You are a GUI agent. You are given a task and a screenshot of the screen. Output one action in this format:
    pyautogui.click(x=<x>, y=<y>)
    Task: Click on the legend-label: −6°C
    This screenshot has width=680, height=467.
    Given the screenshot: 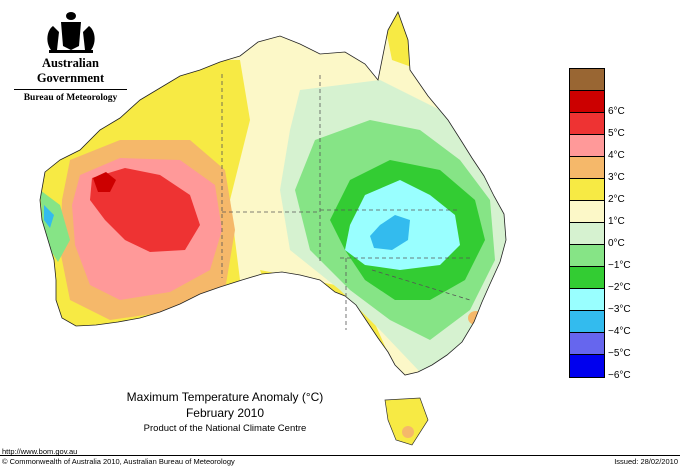 What is the action you would take?
    pyautogui.click(x=619, y=375)
    